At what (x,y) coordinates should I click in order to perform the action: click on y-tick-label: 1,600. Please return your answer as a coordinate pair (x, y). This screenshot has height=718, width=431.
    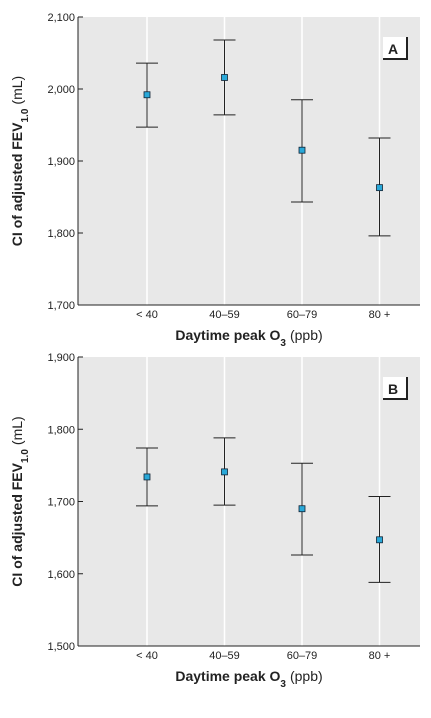
    Looking at the image, I should click on (61, 575).